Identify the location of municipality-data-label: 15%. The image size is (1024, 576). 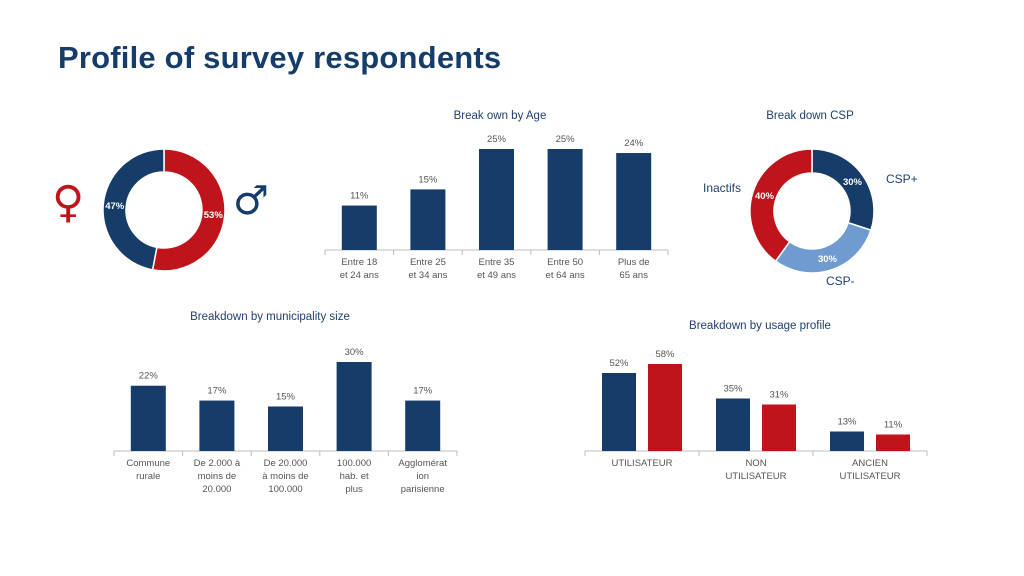
(286, 397).